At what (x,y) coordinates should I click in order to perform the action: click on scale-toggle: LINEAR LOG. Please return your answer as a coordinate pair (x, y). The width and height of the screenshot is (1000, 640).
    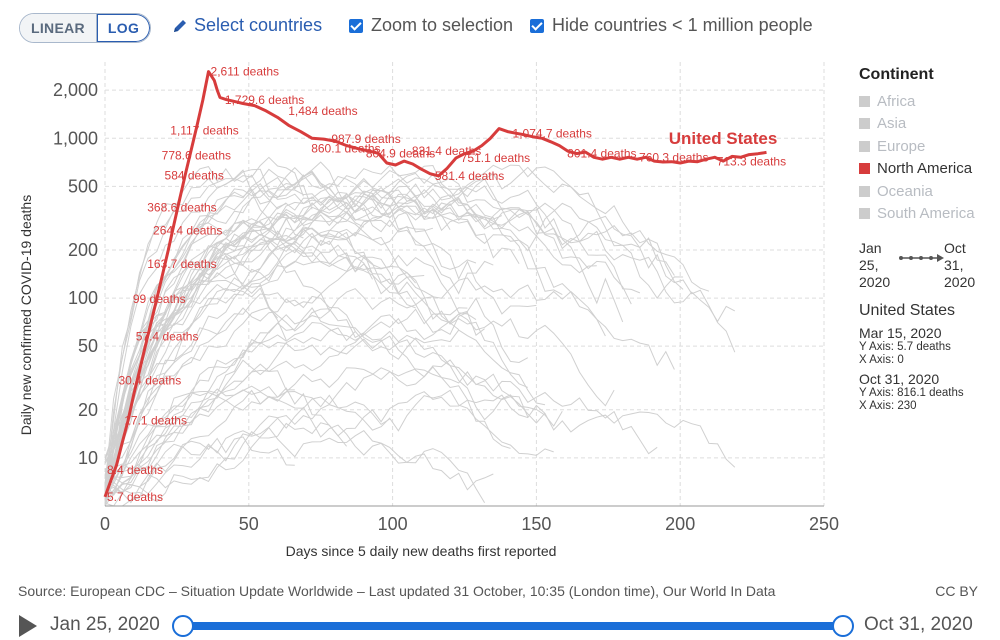
    Looking at the image, I should click on (85, 28).